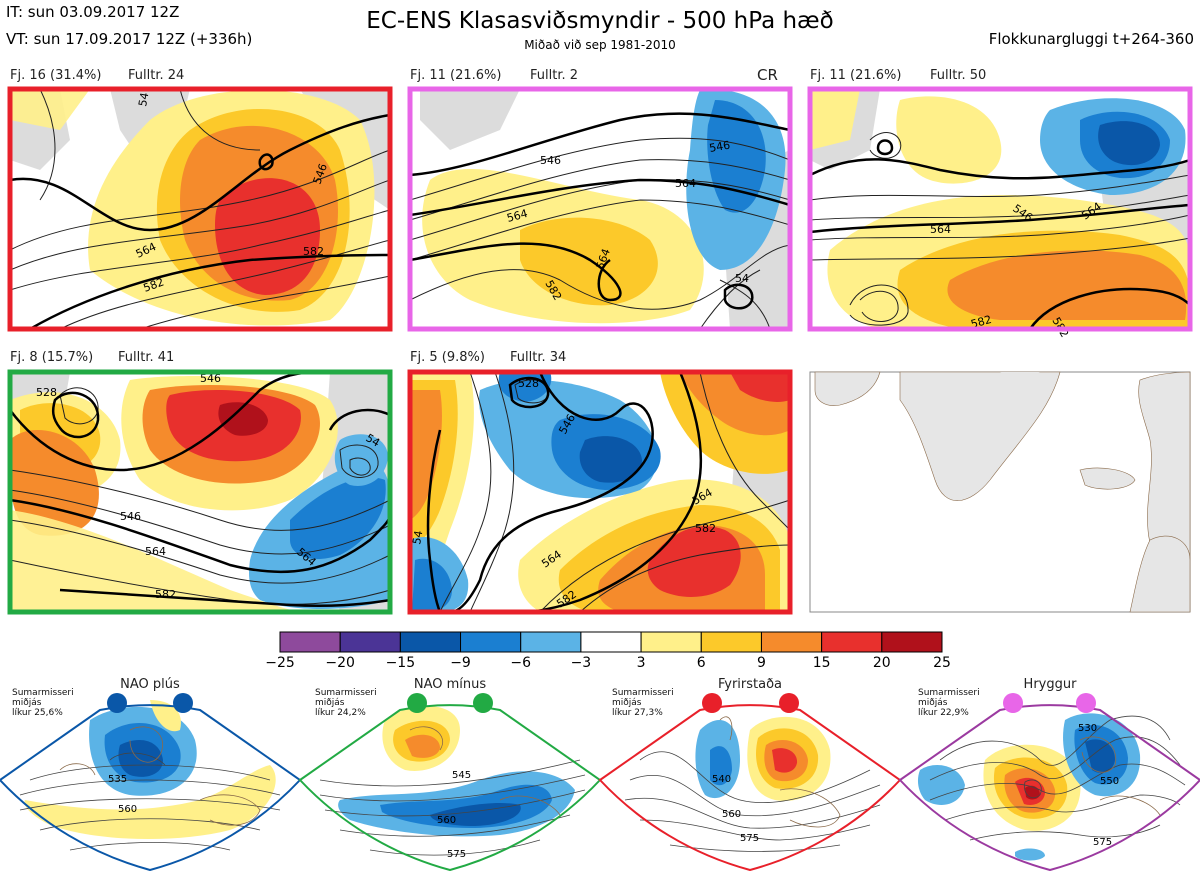 Image resolution: width=1200 pixels, height=871 pixels. What do you see at coordinates (942, 663) in the screenshot?
I see `colorbar-tick-label: 25` at bounding box center [942, 663].